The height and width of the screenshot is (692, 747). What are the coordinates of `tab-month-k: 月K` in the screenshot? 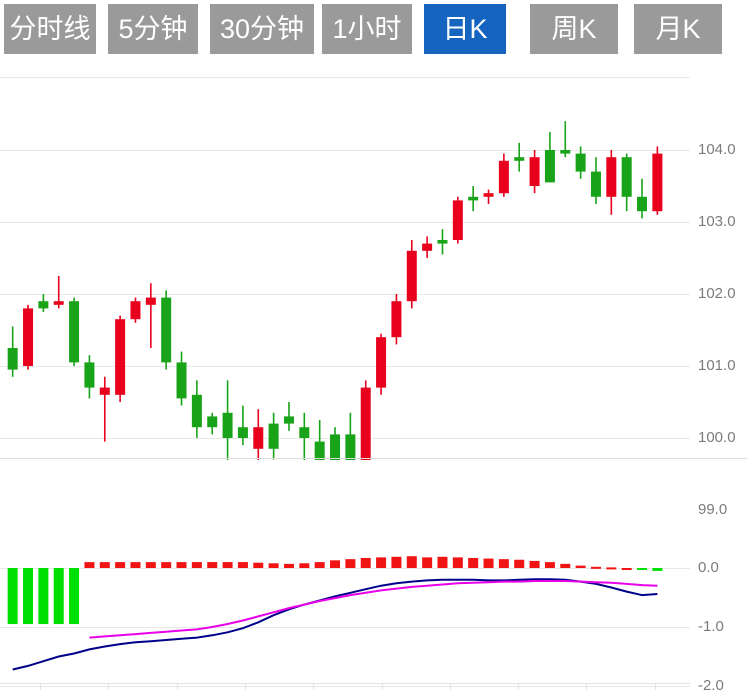 It's located at (678, 29).